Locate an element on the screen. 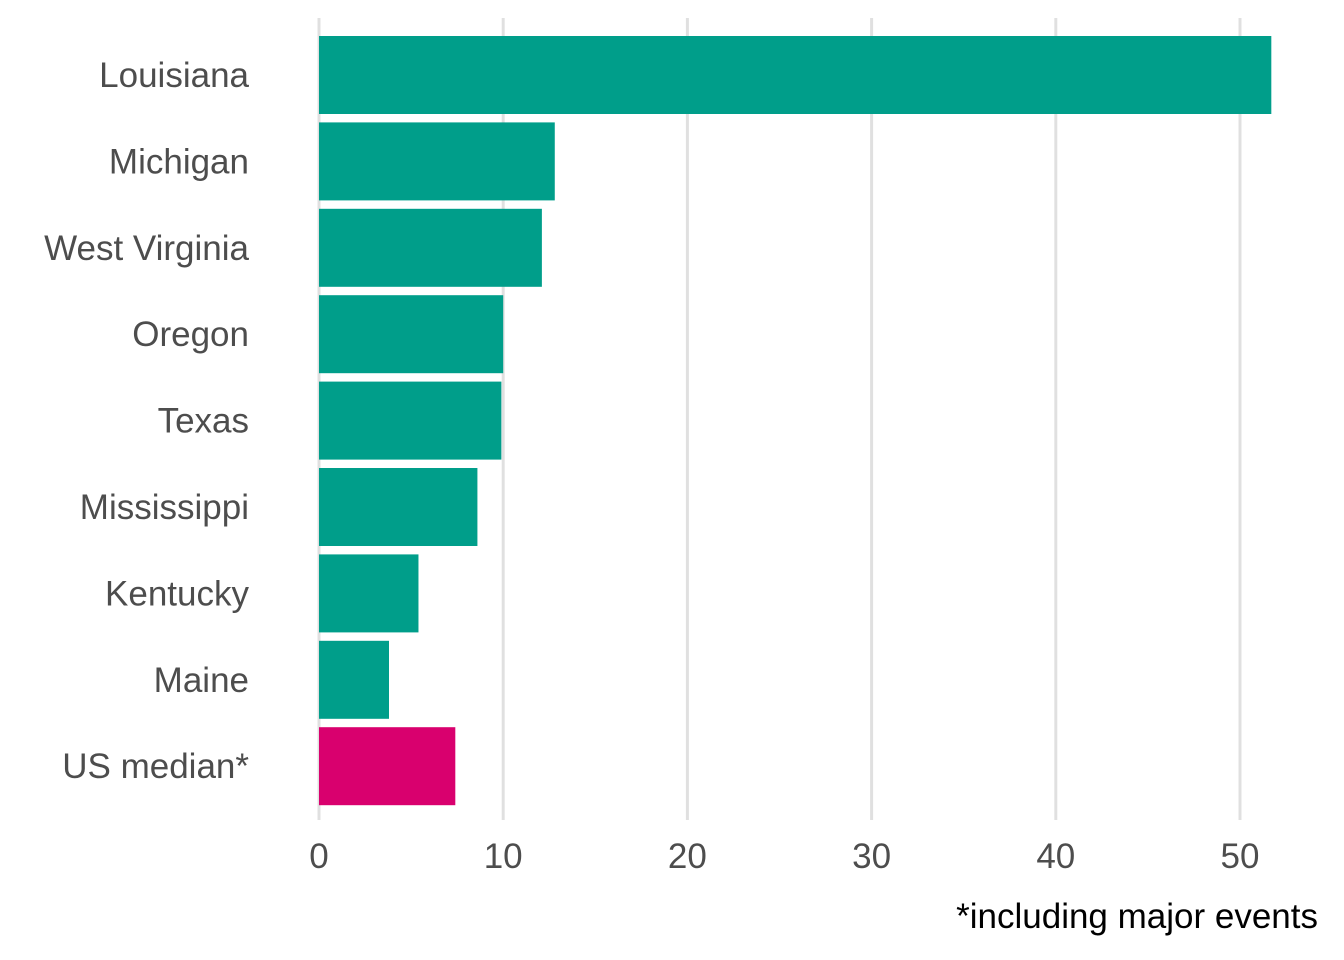 The height and width of the screenshot is (960, 1344). bar-kentucky is located at coordinates (369, 593).